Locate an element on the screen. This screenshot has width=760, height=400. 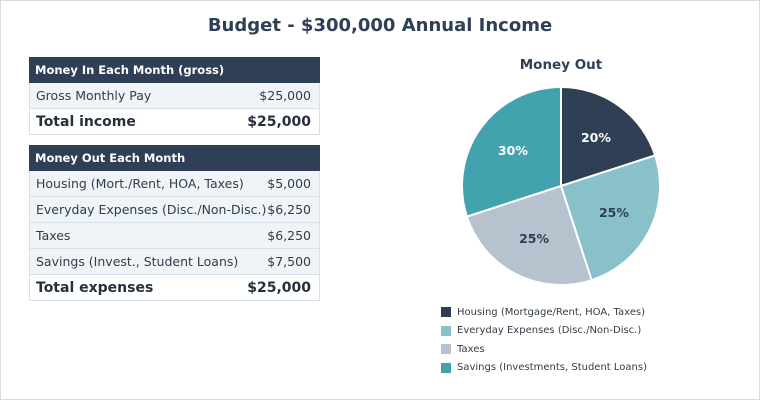
legend-item: Housing (Mortgage/Rent, HOA, Taxes) is located at coordinates (544, 312).